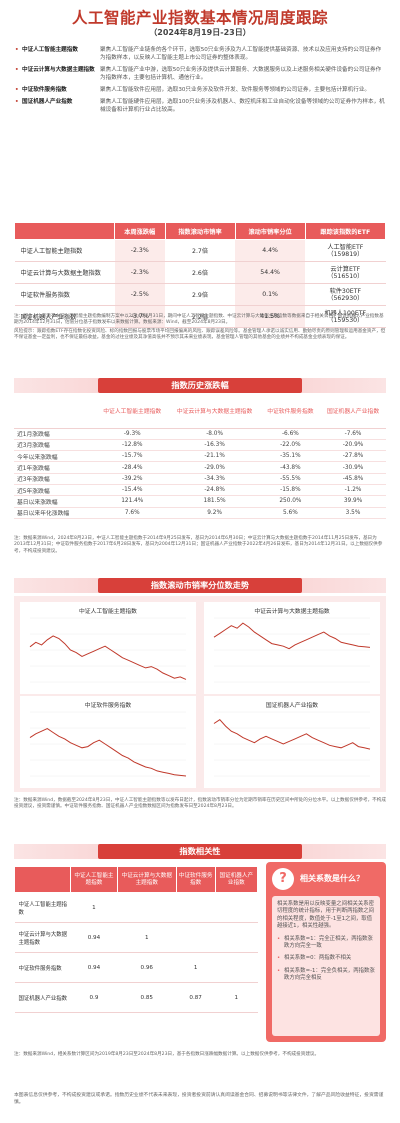 The height and width of the screenshot is (1123, 400). What do you see at coordinates (57, 74) in the screenshot?
I see `intro-item-name: 中证云计算与大数据主题指数` at bounding box center [57, 74].